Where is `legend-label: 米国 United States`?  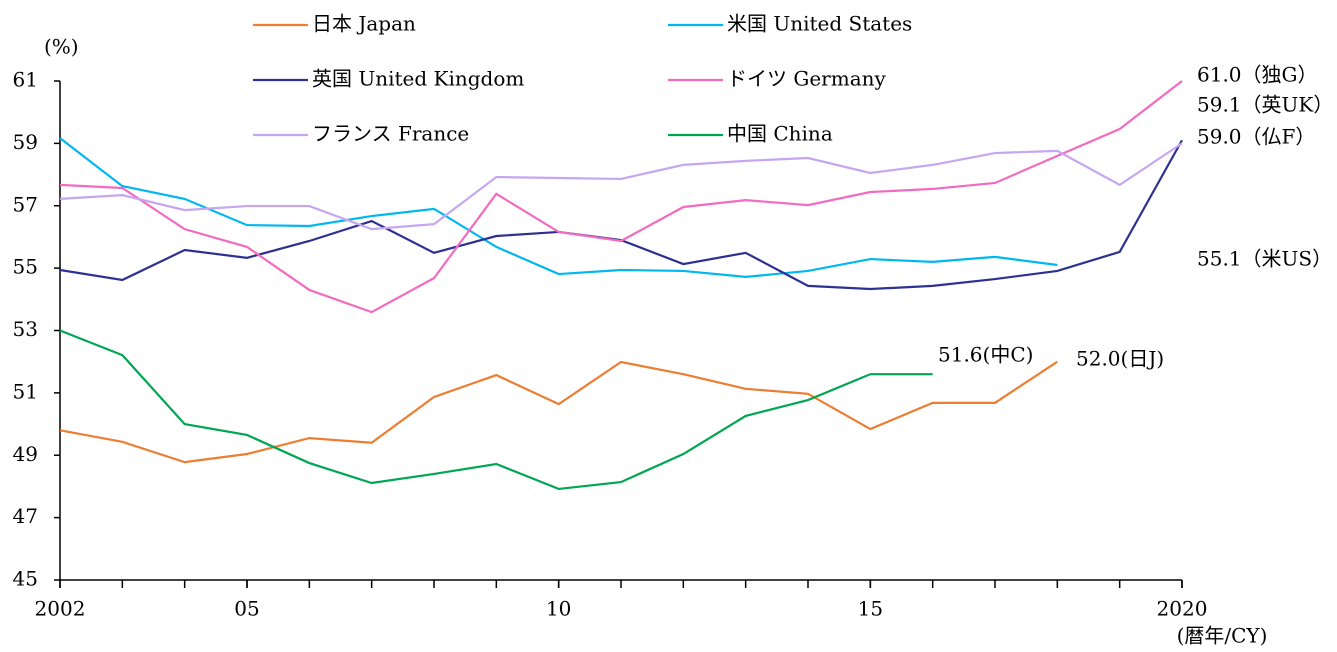
legend-label: 米国 United States is located at coordinates (819, 24).